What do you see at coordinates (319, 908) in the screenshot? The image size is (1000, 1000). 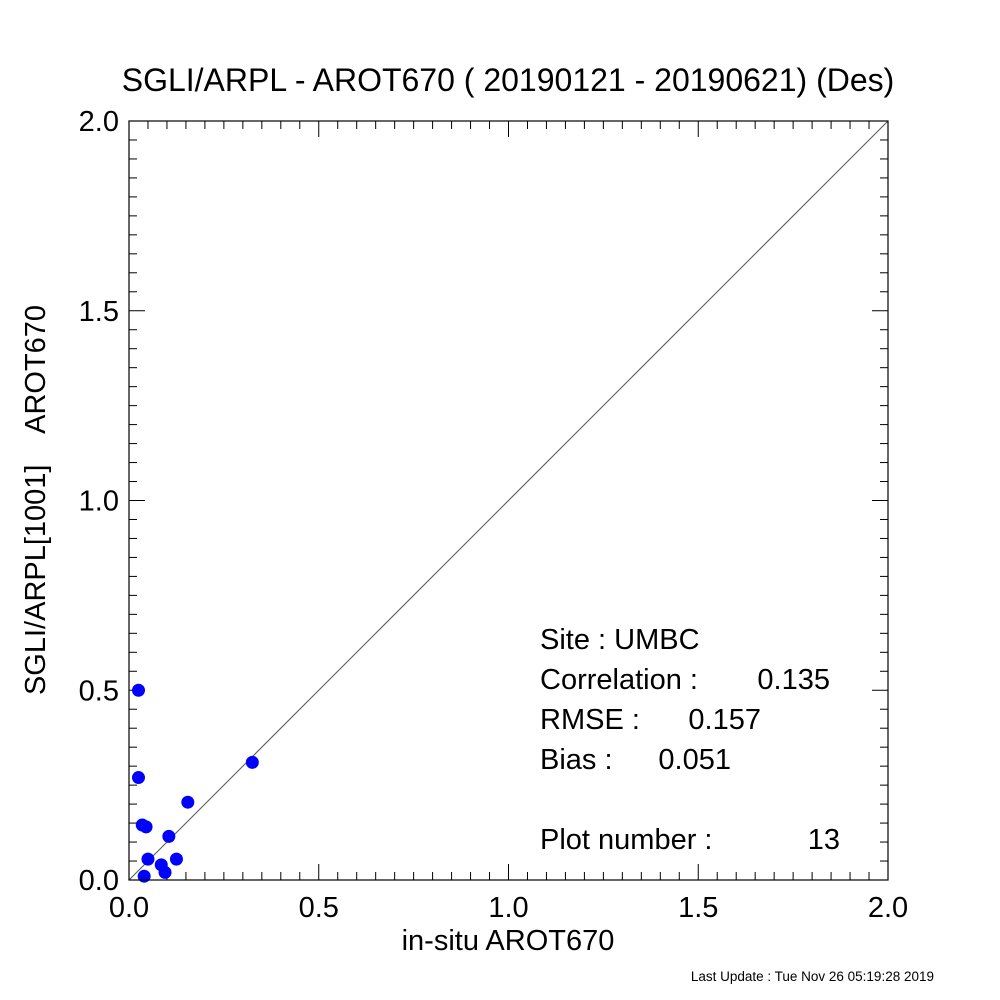 I see `x-tick-label: 0.5` at bounding box center [319, 908].